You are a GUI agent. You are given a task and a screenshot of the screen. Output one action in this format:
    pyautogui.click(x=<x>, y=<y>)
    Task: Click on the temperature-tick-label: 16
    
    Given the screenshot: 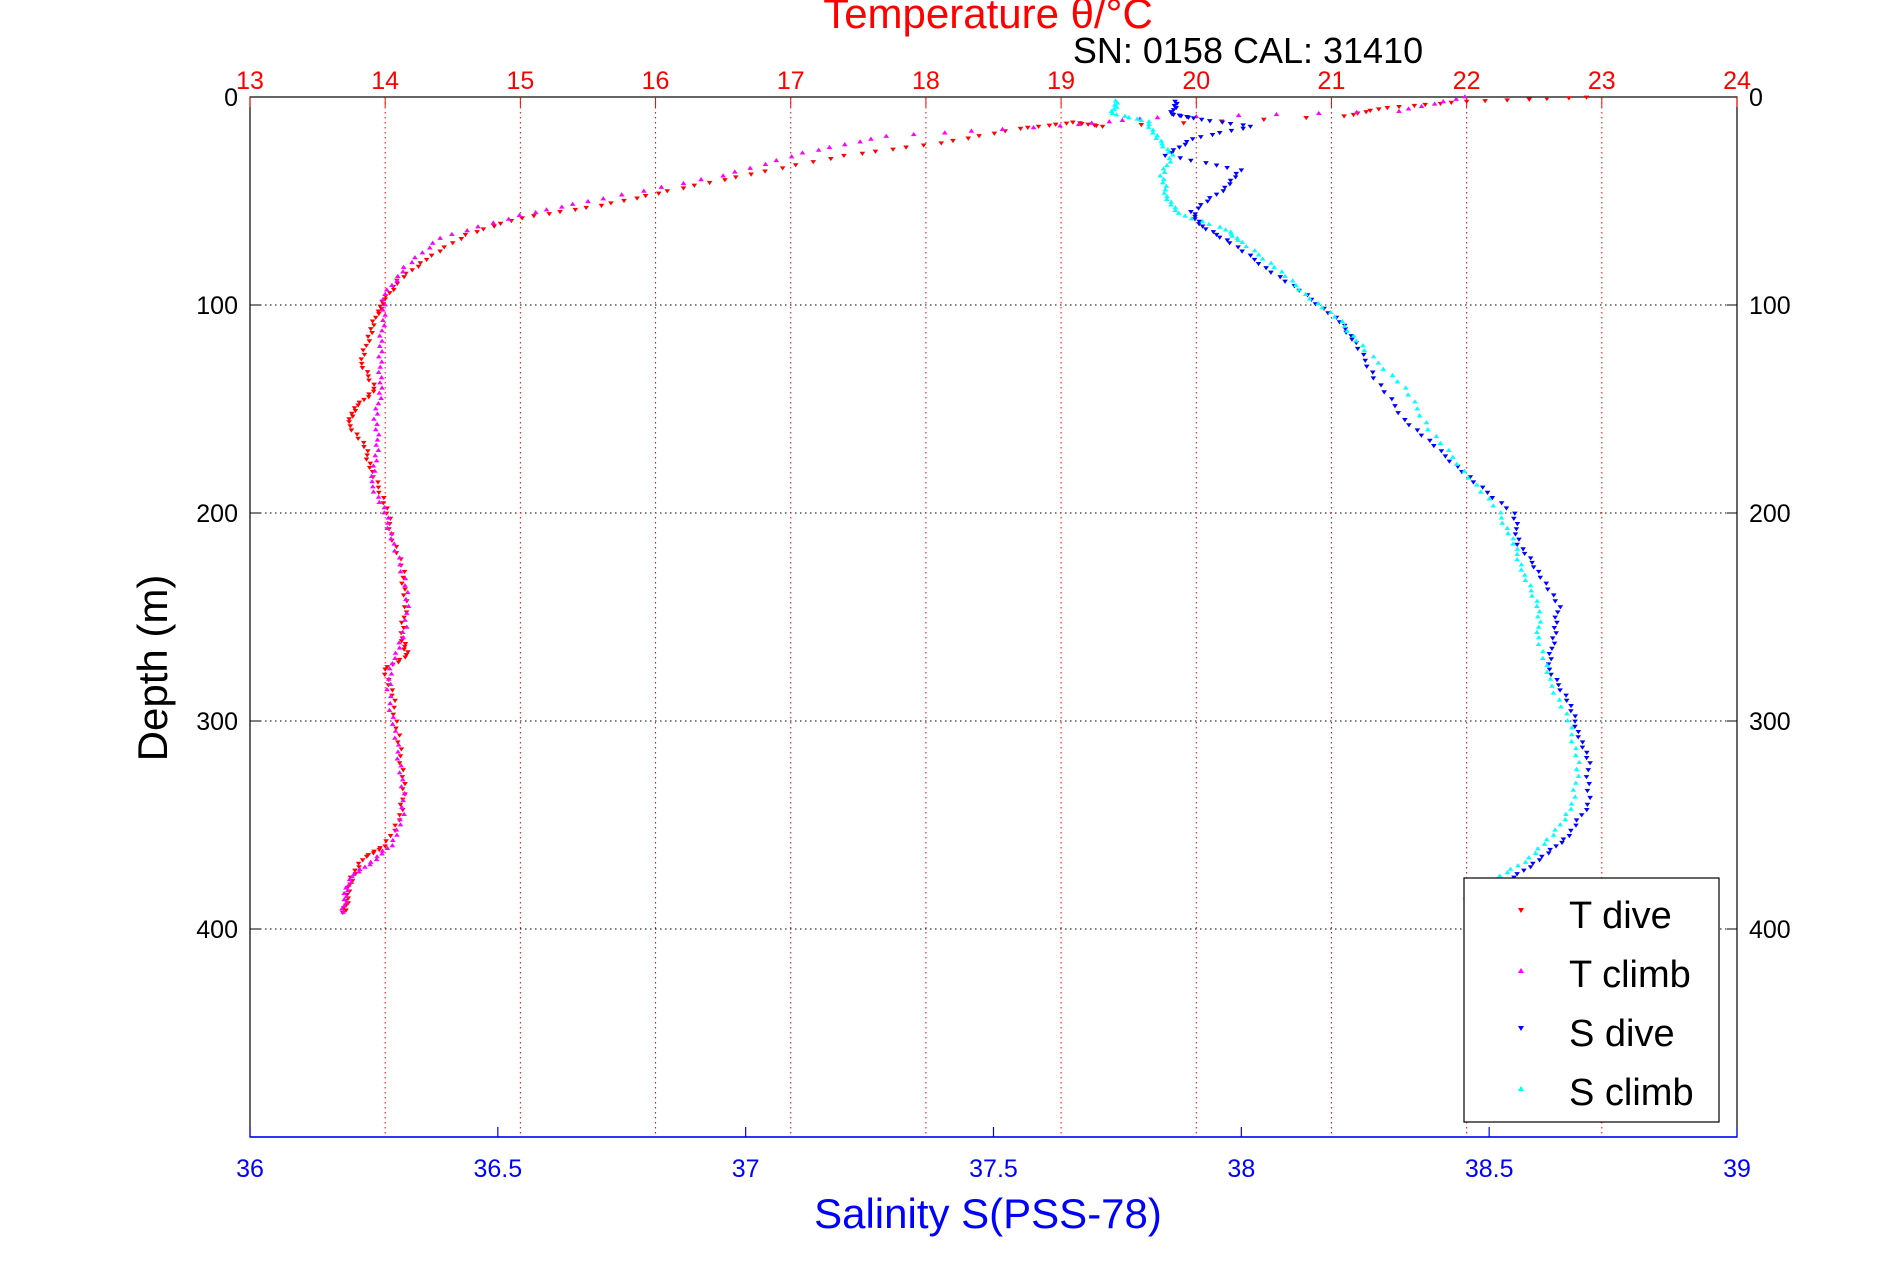 What is the action you would take?
    pyautogui.click(x=656, y=81)
    